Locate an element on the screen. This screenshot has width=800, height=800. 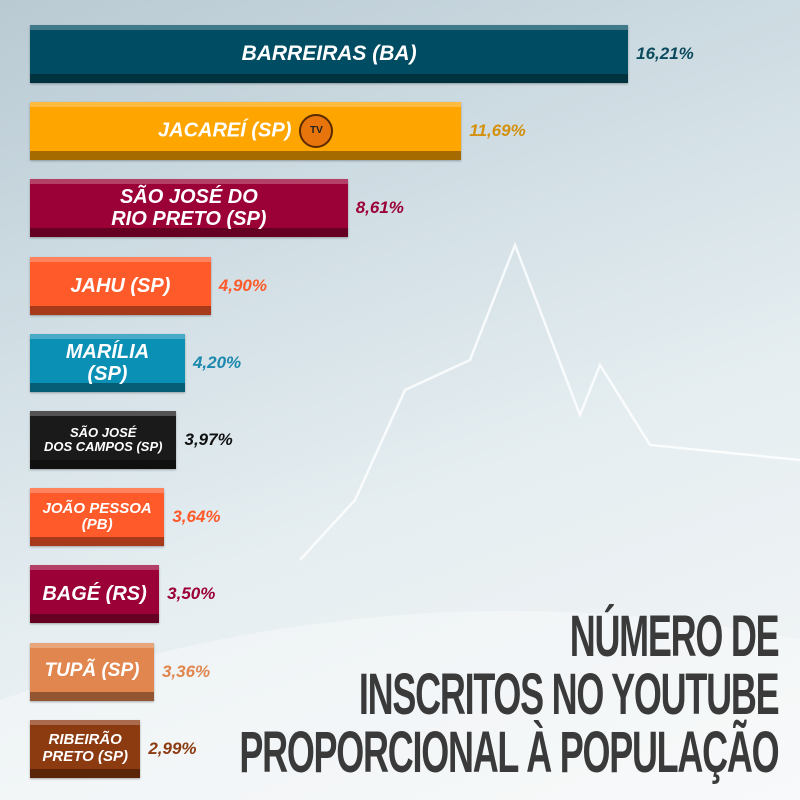
bar-label: SÃO JOSÉ DO RIO PRETO (SP) is located at coordinates (188, 208).